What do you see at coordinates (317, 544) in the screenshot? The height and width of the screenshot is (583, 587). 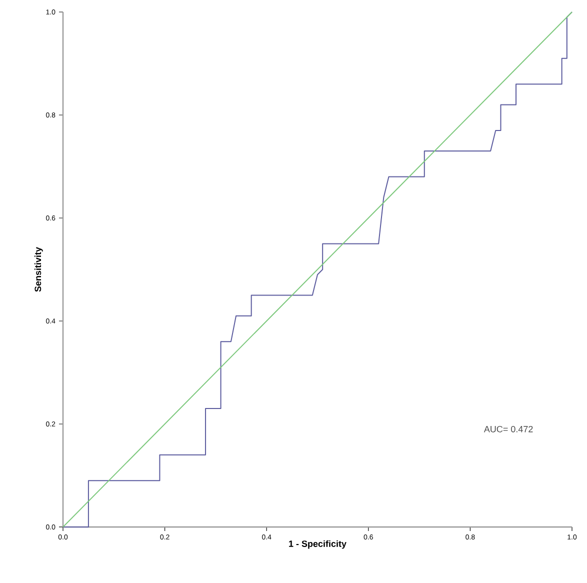 I see `x-axis-title: 1 - Specificity` at bounding box center [317, 544].